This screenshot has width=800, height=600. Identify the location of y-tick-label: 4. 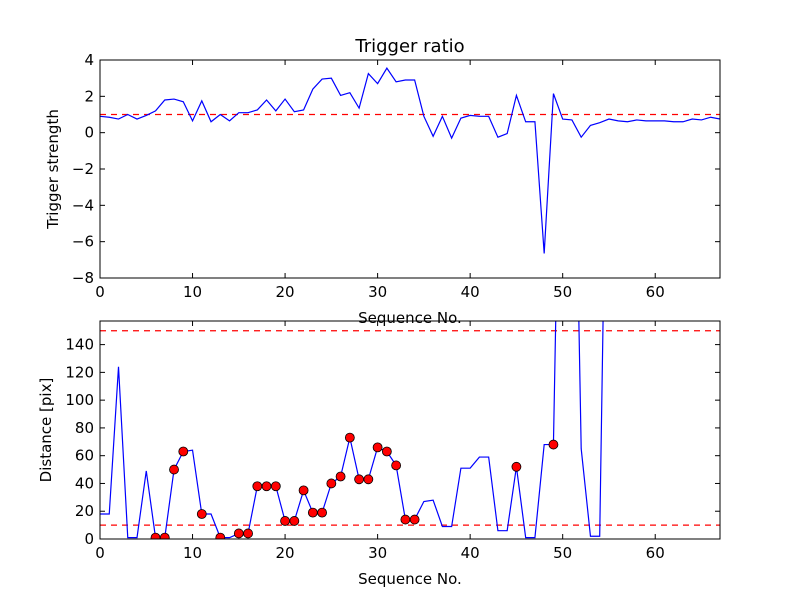
(89, 60).